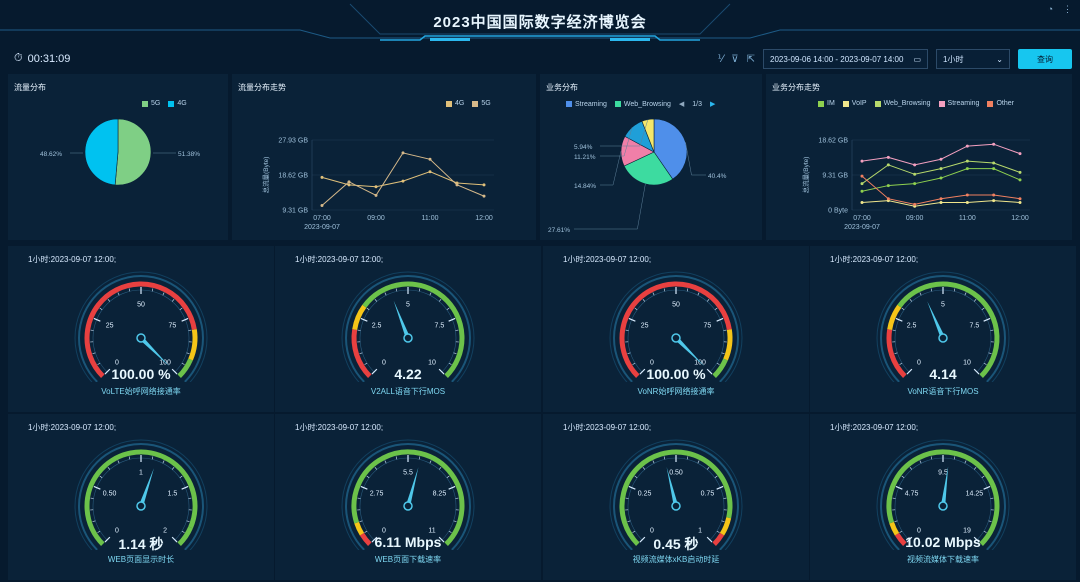  What do you see at coordinates (1050, 9) in the screenshot?
I see `theme-icon: ◔` at bounding box center [1050, 9].